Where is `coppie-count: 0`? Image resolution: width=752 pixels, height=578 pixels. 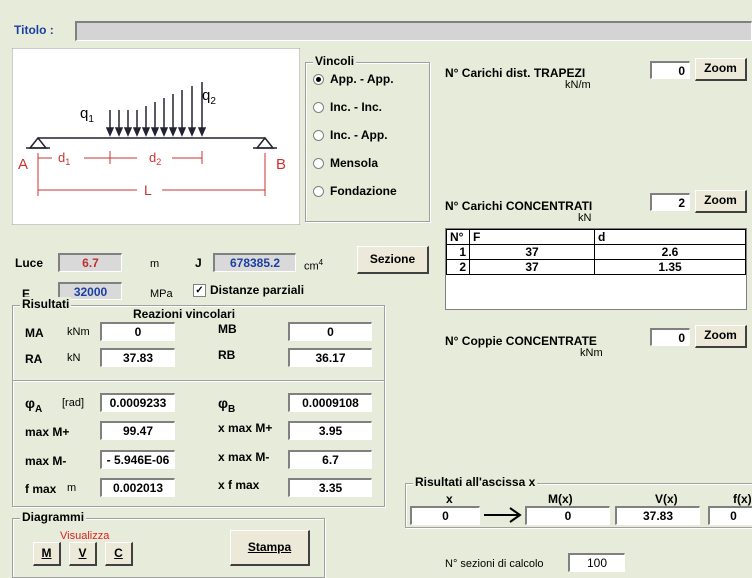 coppie-count: 0 is located at coordinates (670, 337).